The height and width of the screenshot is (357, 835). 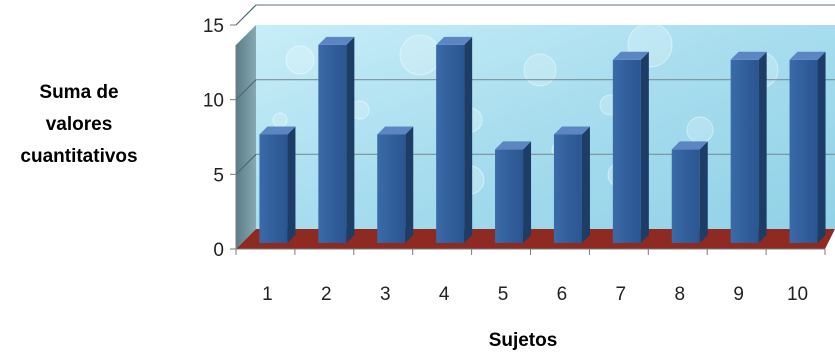 I want to click on side-wall, so click(x=246, y=137).